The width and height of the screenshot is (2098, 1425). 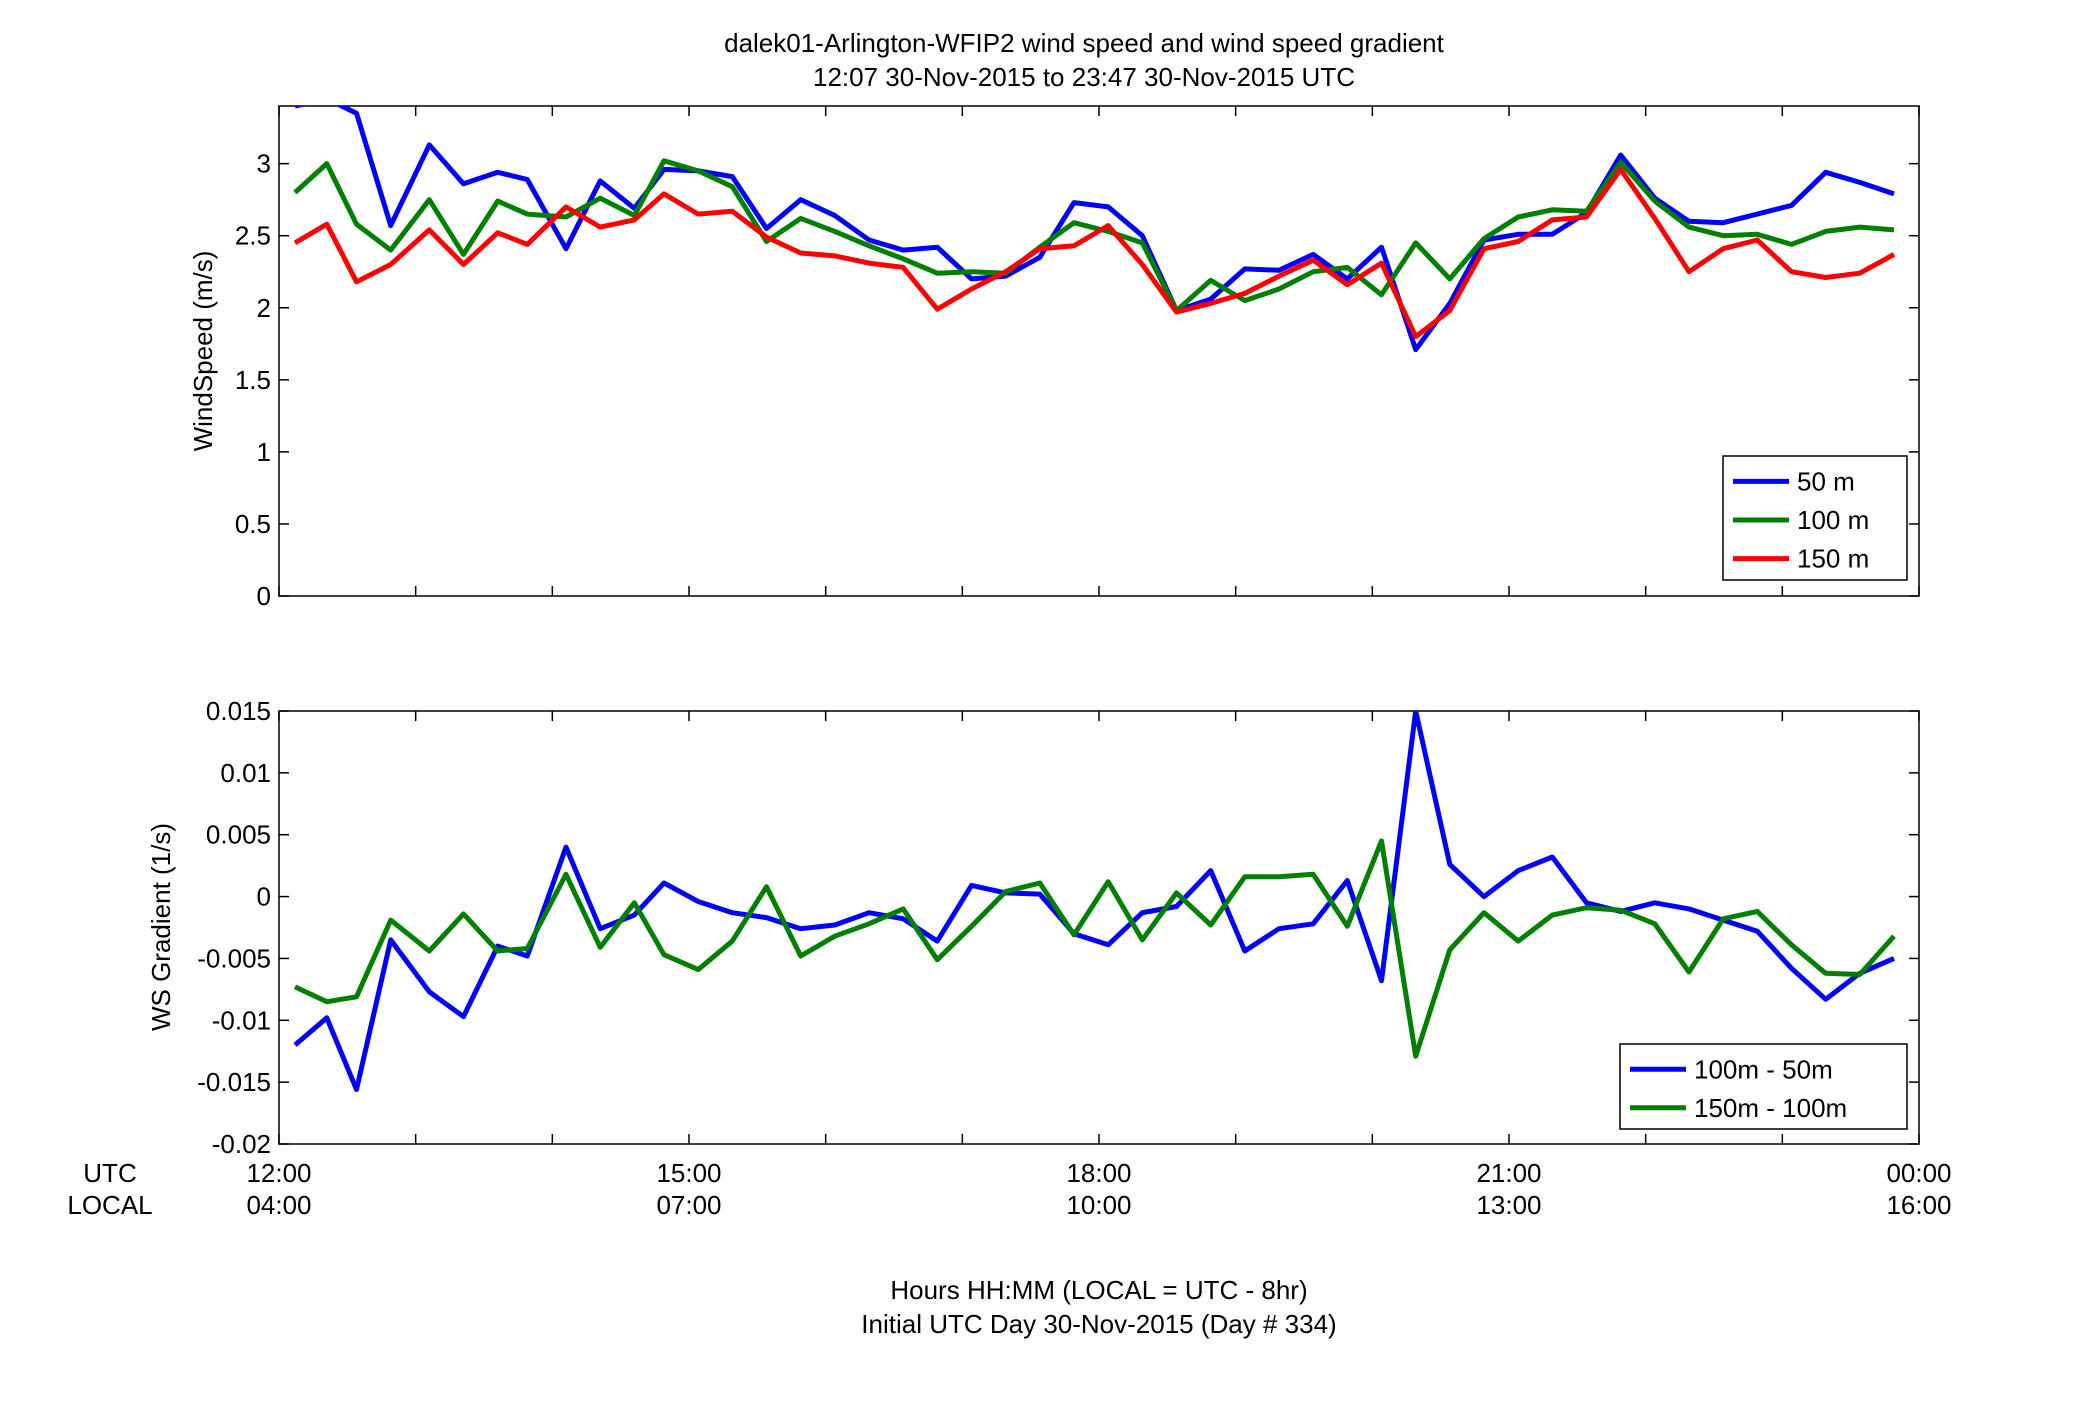 What do you see at coordinates (278, 1205) in the screenshot?
I see `x-tick-label-local: 04:00` at bounding box center [278, 1205].